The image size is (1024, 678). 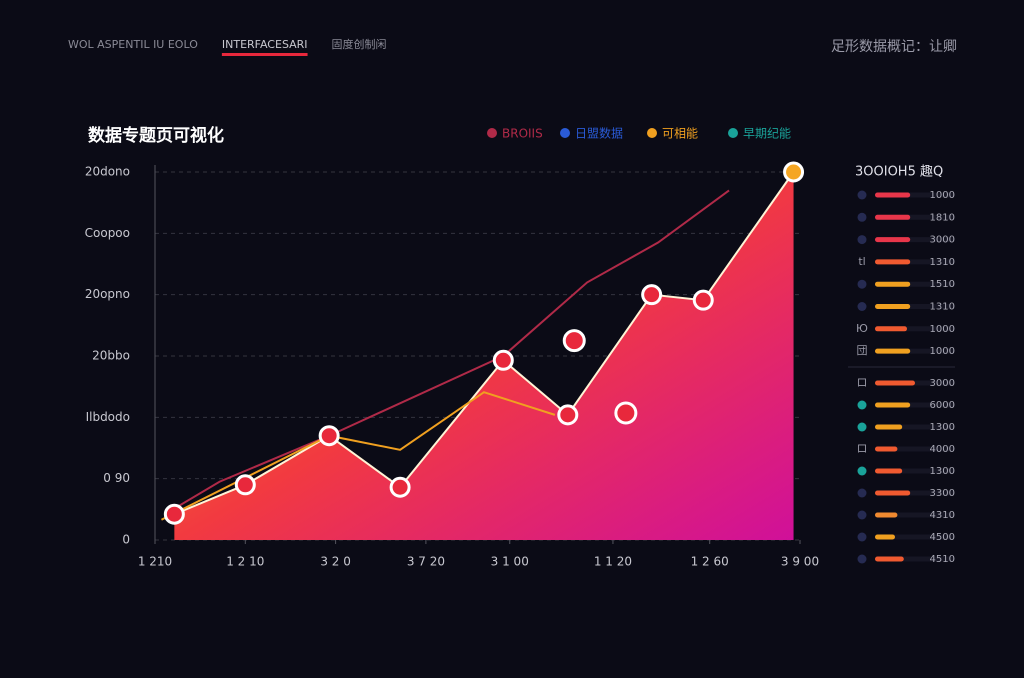 What do you see at coordinates (862, 328) in the screenshot?
I see `row-glyph: Ю` at bounding box center [862, 328].